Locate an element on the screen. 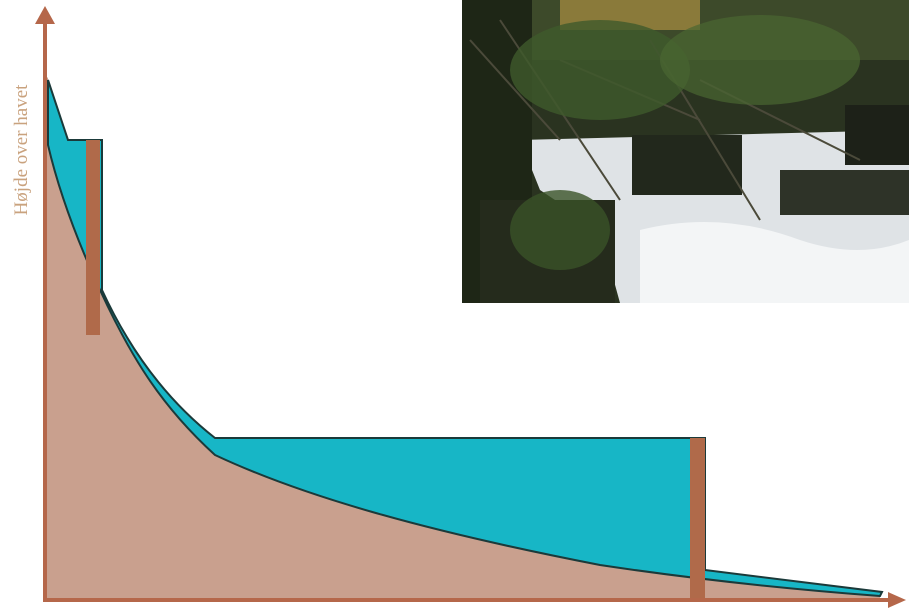 The image size is (909, 609). y-axis-label: Højde over havet is located at coordinates (21, 150).